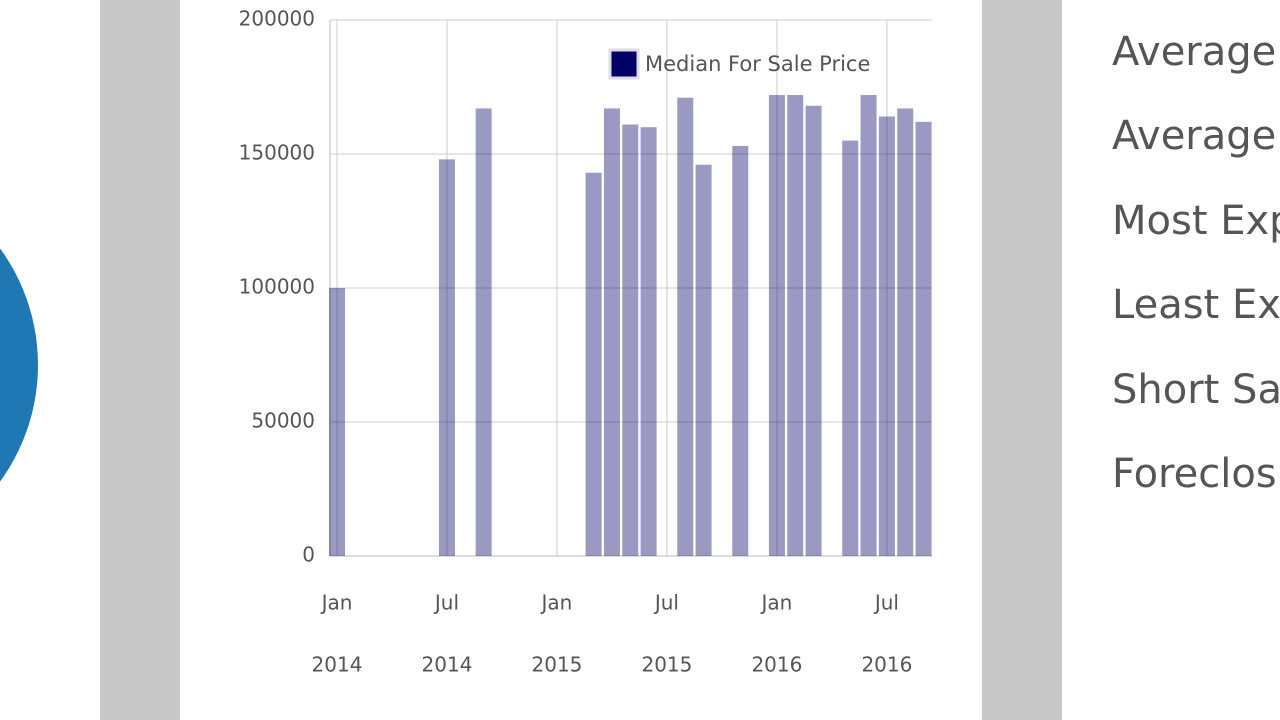 This screenshot has height=720, width=1280. Describe the element at coordinates (308, 555) in the screenshot. I see `y-tick-label: 0` at that location.